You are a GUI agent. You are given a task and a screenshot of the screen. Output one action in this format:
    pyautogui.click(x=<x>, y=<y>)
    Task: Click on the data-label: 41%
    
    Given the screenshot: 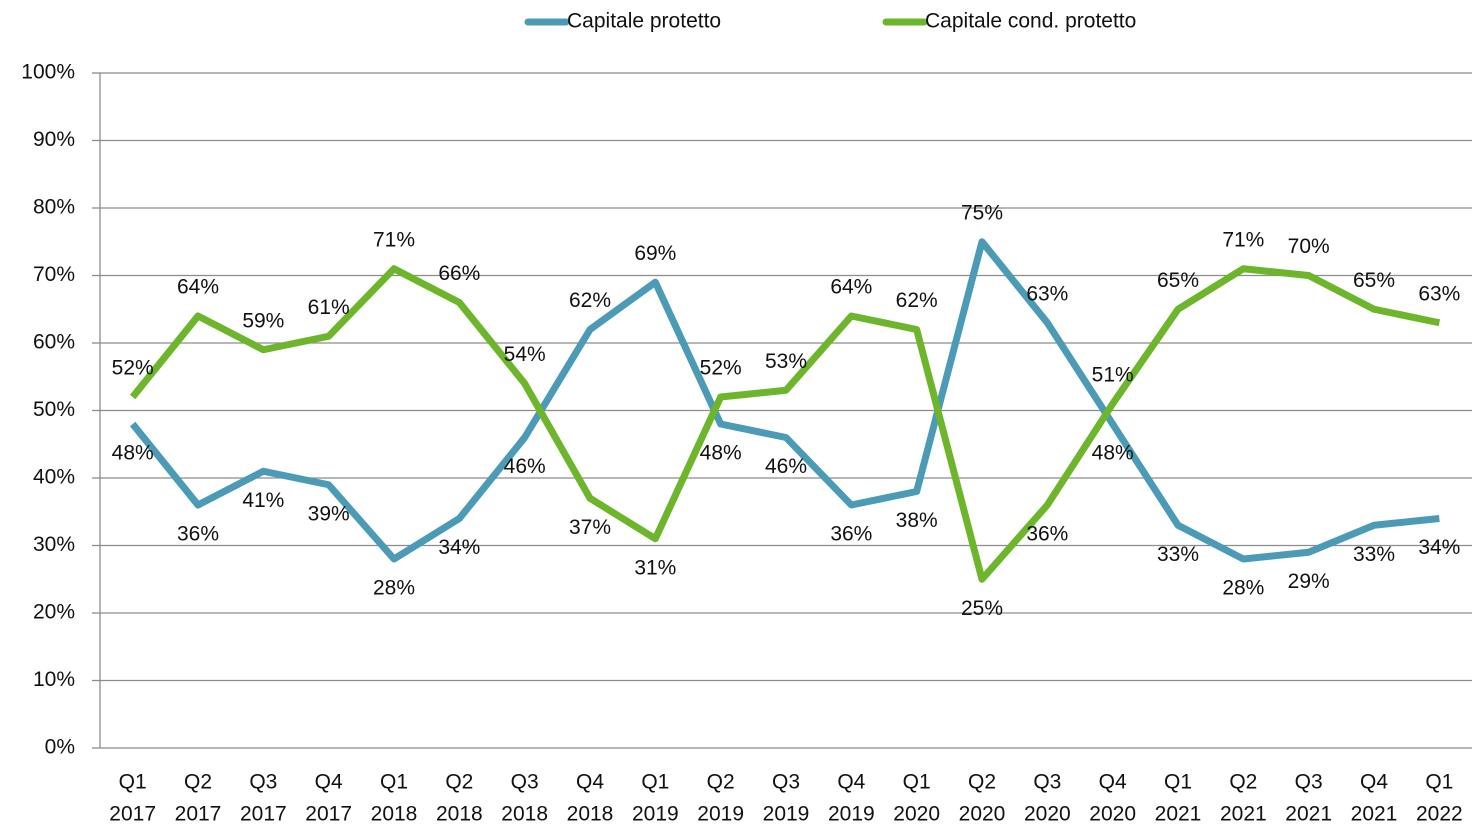 What is the action you would take?
    pyautogui.click(x=263, y=500)
    